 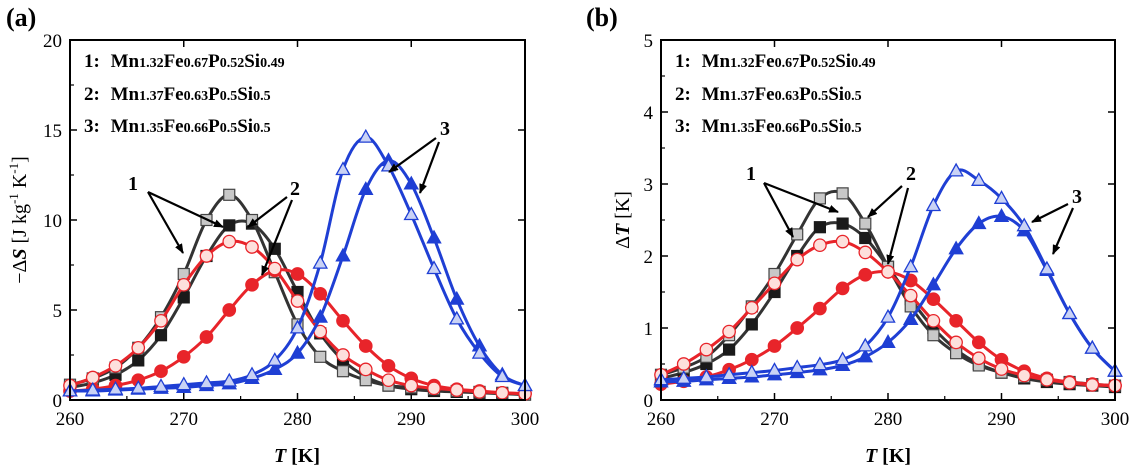 What do you see at coordinates (602, 17) in the screenshot?
I see `panel-b-label: (b)` at bounding box center [602, 17].